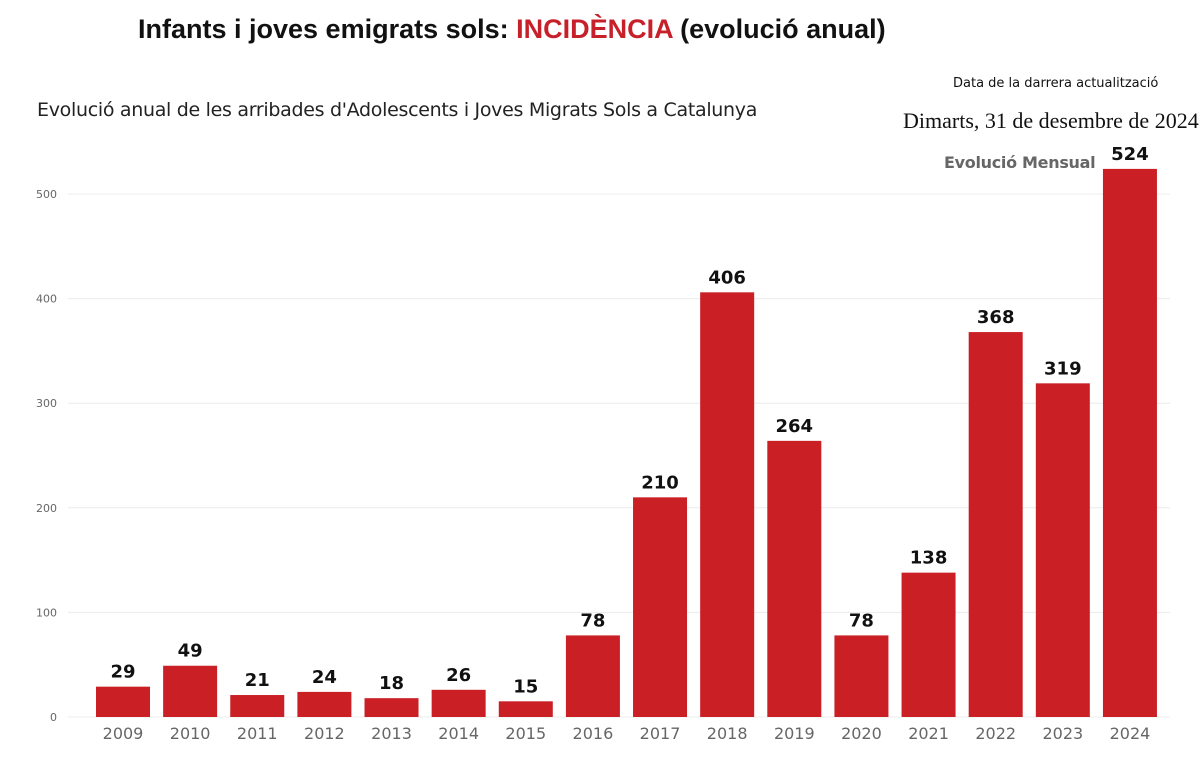  What do you see at coordinates (594, 29) in the screenshot?
I see `title-highlight: INCIDÈNCIA` at bounding box center [594, 29].